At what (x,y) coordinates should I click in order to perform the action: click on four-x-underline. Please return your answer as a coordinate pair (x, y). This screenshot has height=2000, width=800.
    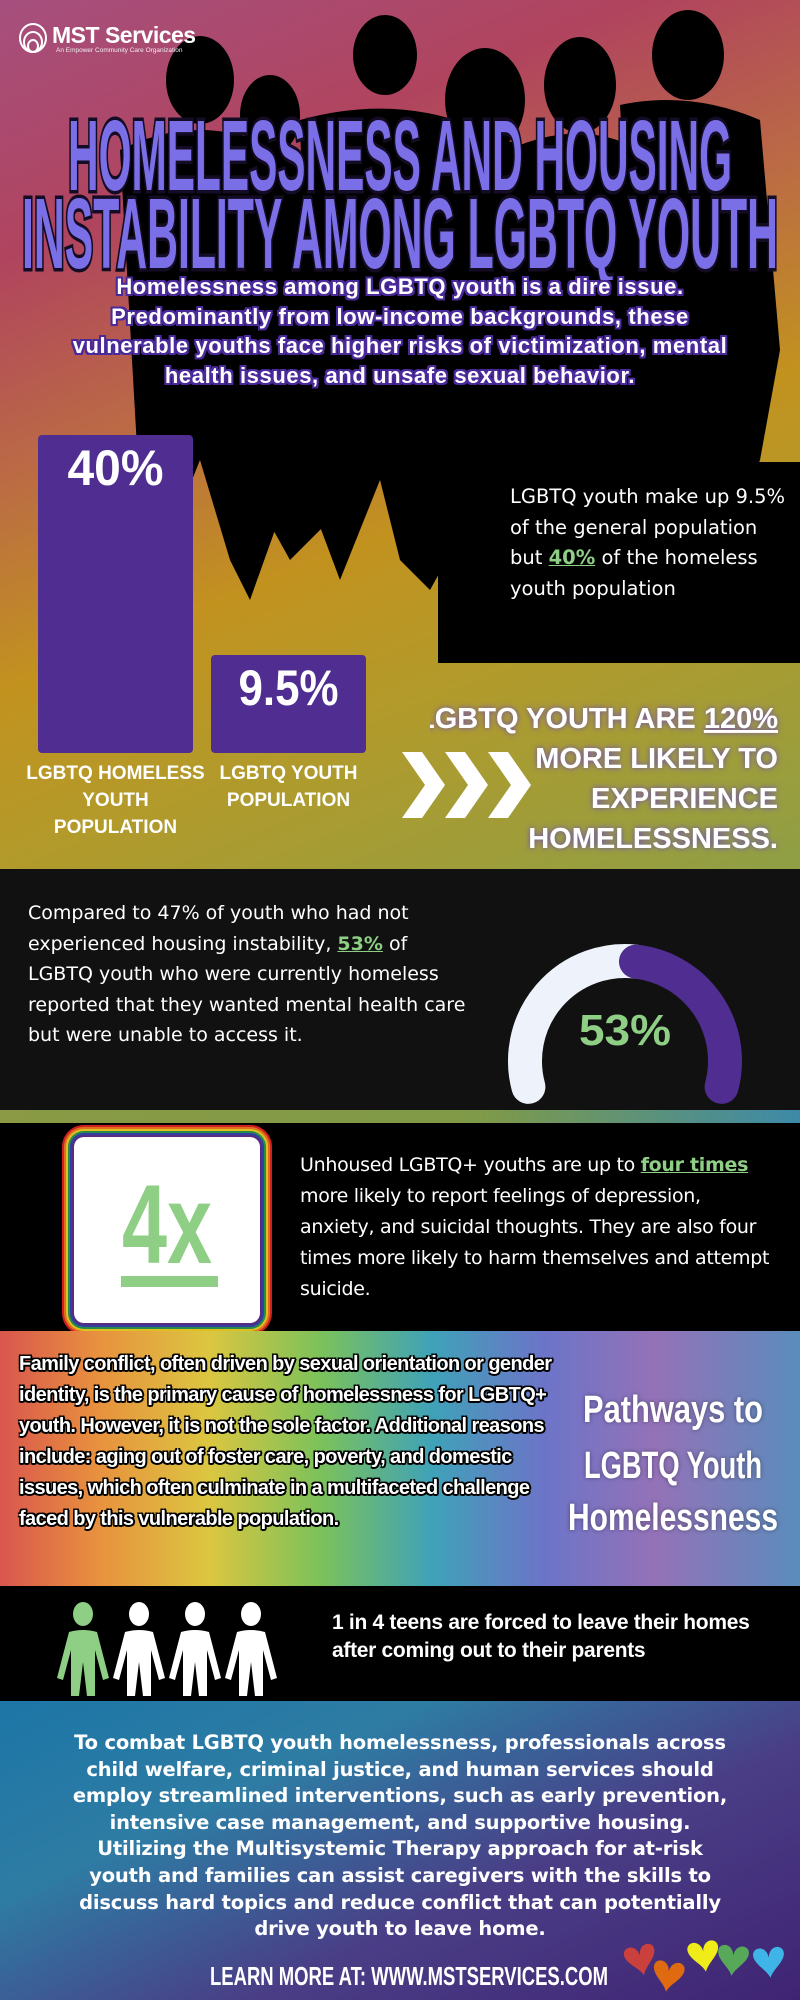
    Looking at the image, I should click on (169, 1281).